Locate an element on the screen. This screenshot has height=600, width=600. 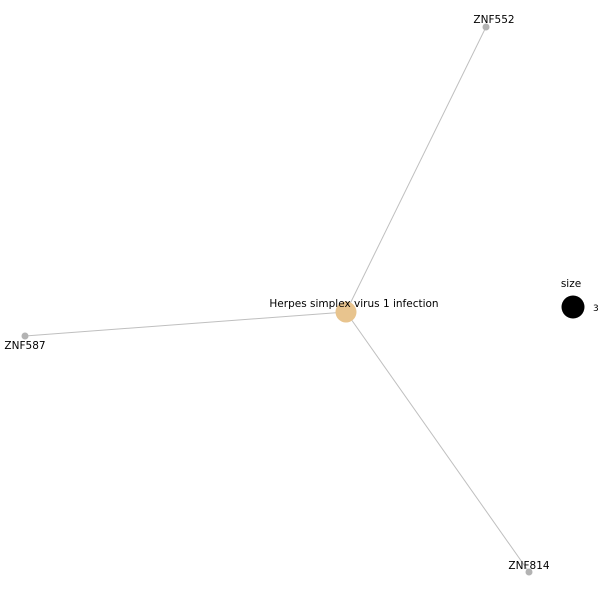
node-label-pathway: Herpes simplex virus 1 infection is located at coordinates (353, 304).